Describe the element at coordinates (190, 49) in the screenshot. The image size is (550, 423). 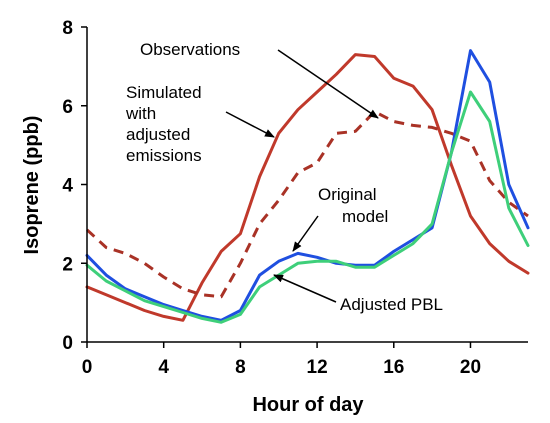
I see `annotation-observations-text: Observations` at that location.